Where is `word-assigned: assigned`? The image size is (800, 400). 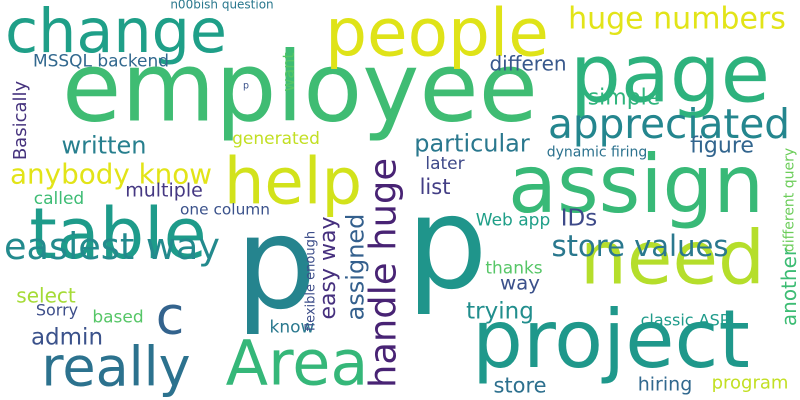 word-assigned: assigned is located at coordinates (356, 267).